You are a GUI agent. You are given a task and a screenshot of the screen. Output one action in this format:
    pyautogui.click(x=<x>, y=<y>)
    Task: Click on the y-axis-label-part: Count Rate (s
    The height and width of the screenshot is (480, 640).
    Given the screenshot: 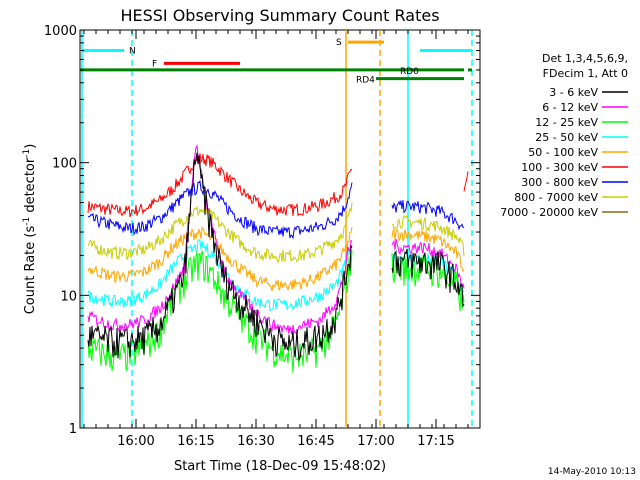 What is the action you would take?
    pyautogui.click(x=30, y=270)
    